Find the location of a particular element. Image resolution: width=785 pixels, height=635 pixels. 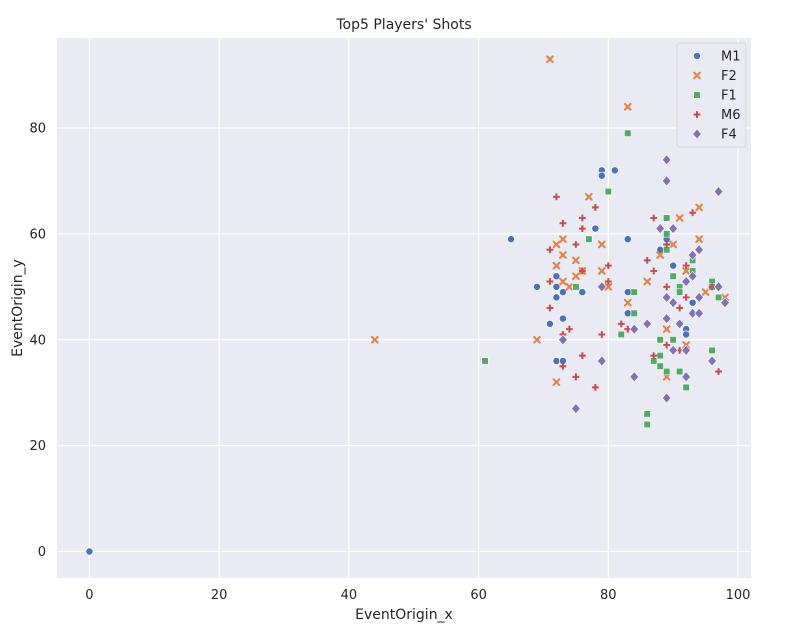

series-f4 is located at coordinates (644, 284).